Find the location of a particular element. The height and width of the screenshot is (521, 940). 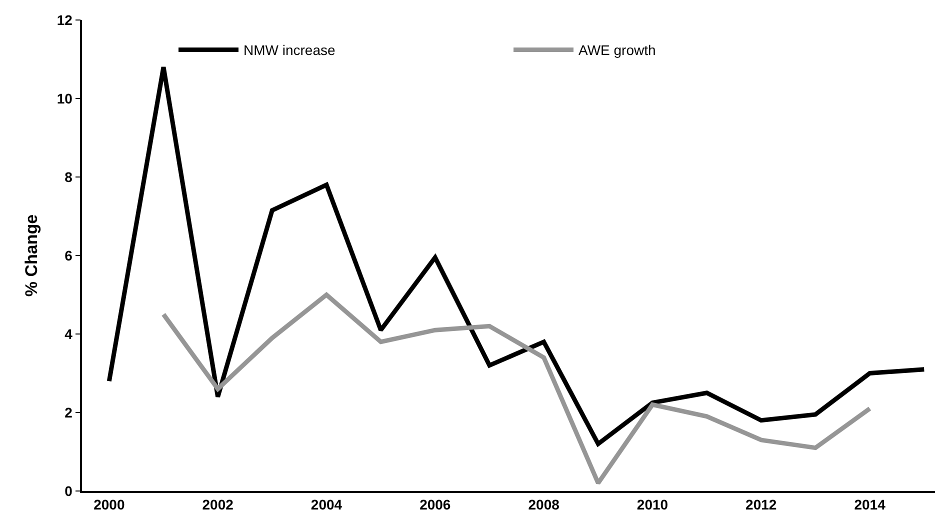

x-tick-label: 2010 is located at coordinates (652, 504).